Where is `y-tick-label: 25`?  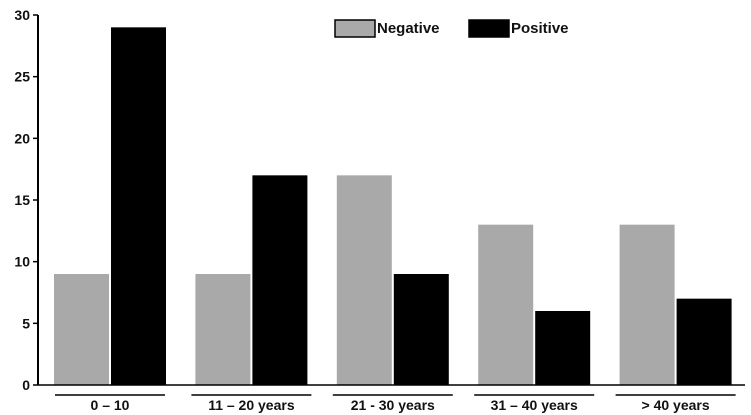 y-tick-label: 25 is located at coordinates (22, 77).